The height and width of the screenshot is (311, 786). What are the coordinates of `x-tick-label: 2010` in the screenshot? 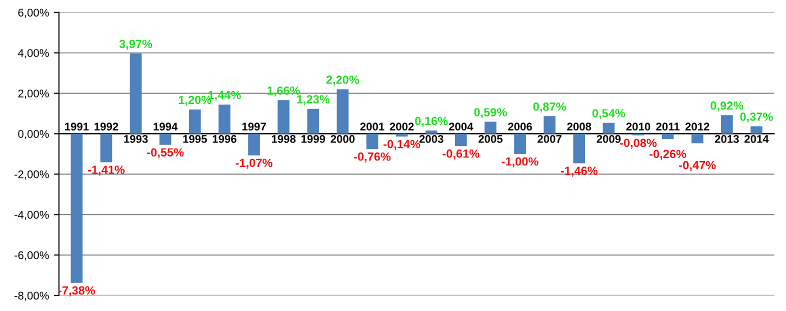 It's located at (638, 126).